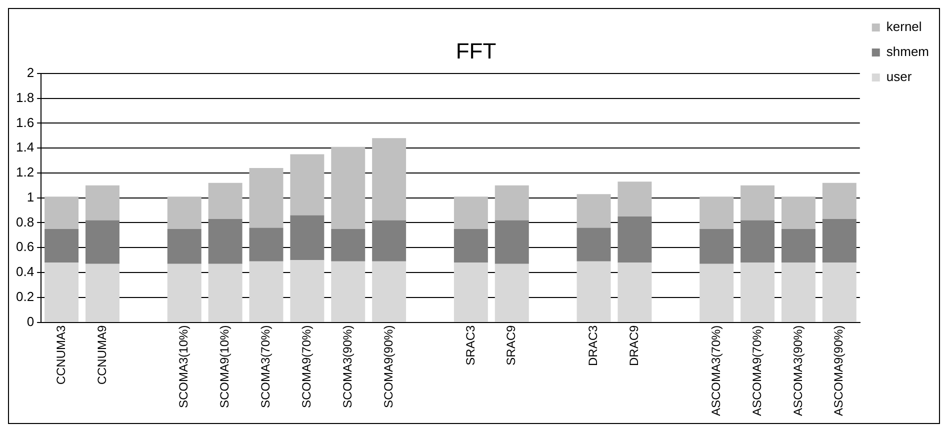 The width and height of the screenshot is (948, 432). Describe the element at coordinates (347, 366) in the screenshot. I see `x-tick-label: SCOMA3(90%)` at that location.